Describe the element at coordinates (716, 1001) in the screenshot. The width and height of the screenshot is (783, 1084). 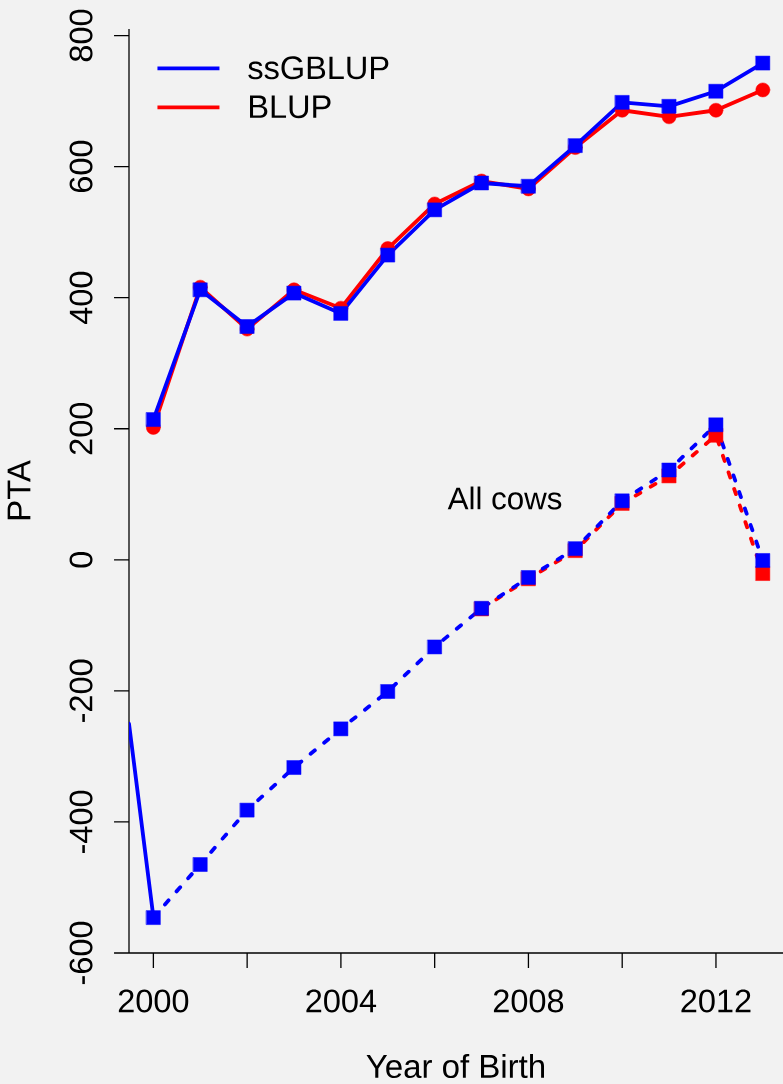
I see `x-tick-label: 2012` at that location.